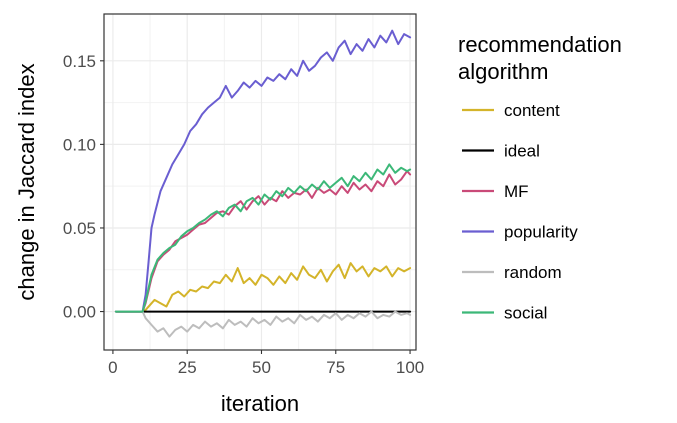  I want to click on legend-label-mf: MF, so click(516, 191).